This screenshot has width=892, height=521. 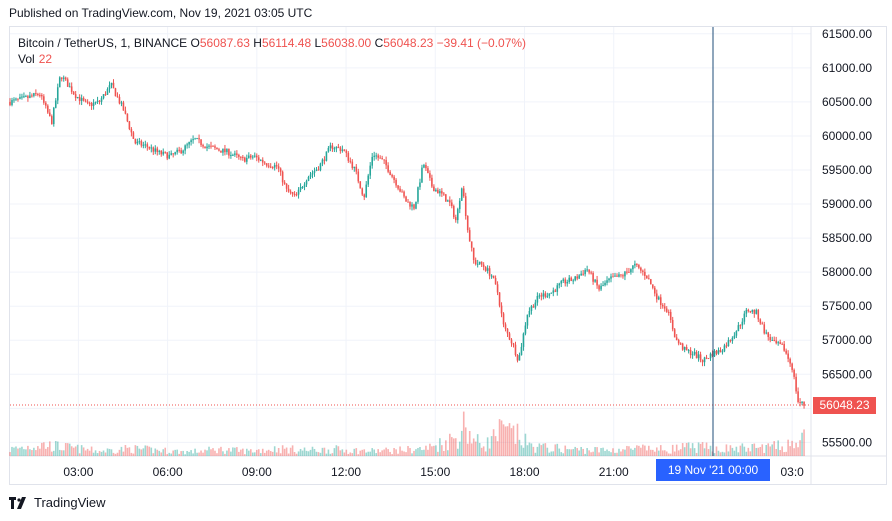 What do you see at coordinates (847, 68) in the screenshot?
I see `y-tick-label: 61000.00` at bounding box center [847, 68].